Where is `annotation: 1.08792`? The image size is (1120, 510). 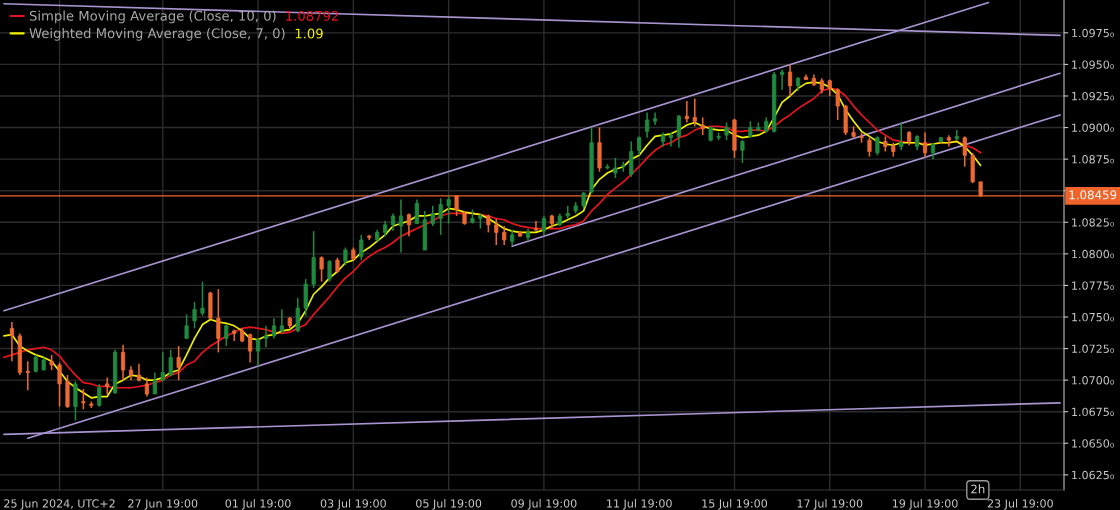 annotation: 1.08792 is located at coordinates (312, 15).